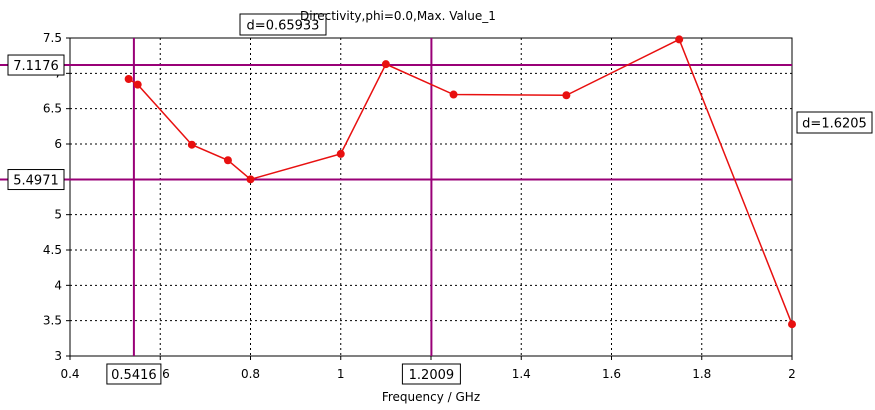  Describe the element at coordinates (58, 215) in the screenshot. I see `y-tick-label: 5` at that location.